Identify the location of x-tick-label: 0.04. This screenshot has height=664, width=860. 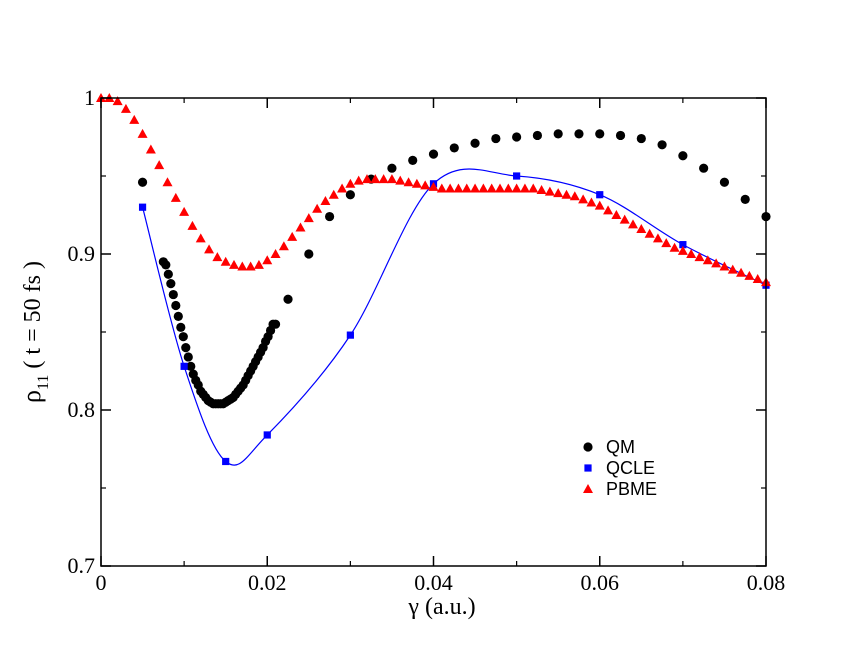
(433, 582).